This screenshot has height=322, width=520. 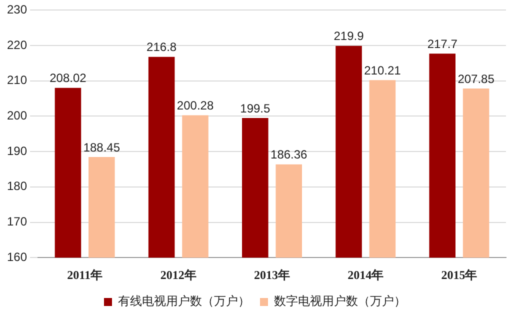 I want to click on data-label: 188.45, so click(x=101, y=147).